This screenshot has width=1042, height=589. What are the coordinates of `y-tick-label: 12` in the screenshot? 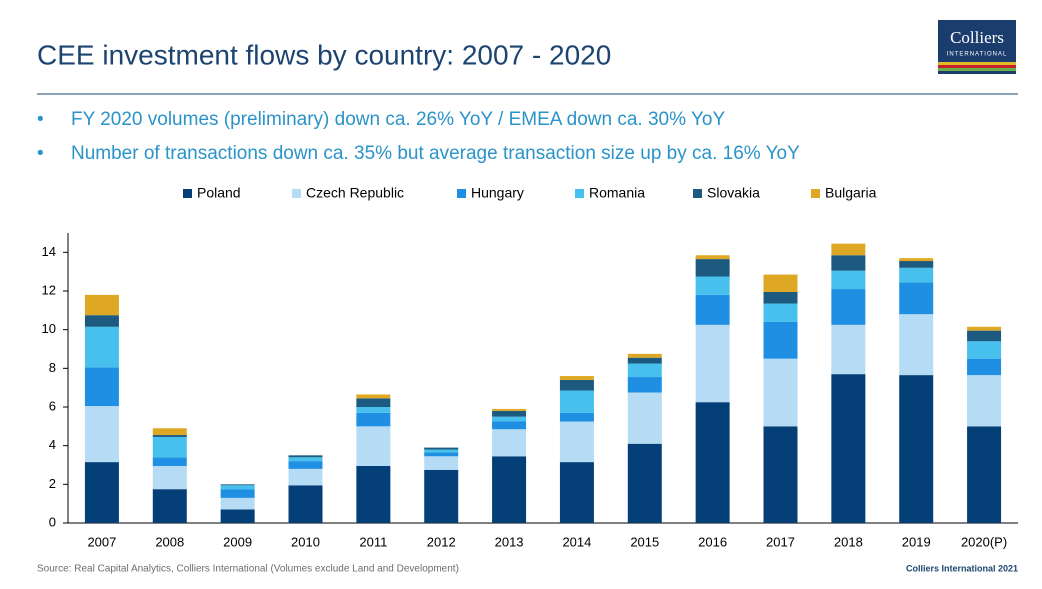 It's located at (49, 289).